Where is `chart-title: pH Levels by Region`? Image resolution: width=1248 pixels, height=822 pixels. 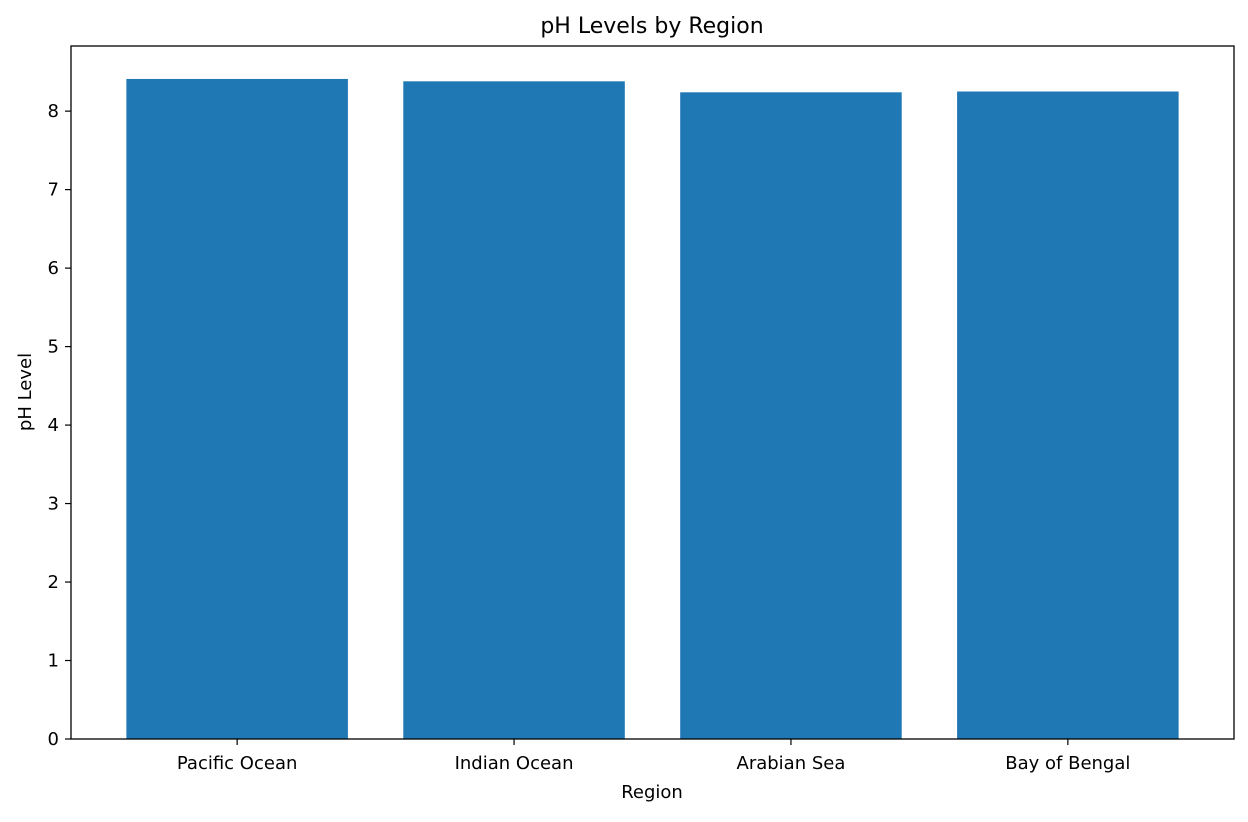
chart-title: pH Levels by Region is located at coordinates (651, 26).